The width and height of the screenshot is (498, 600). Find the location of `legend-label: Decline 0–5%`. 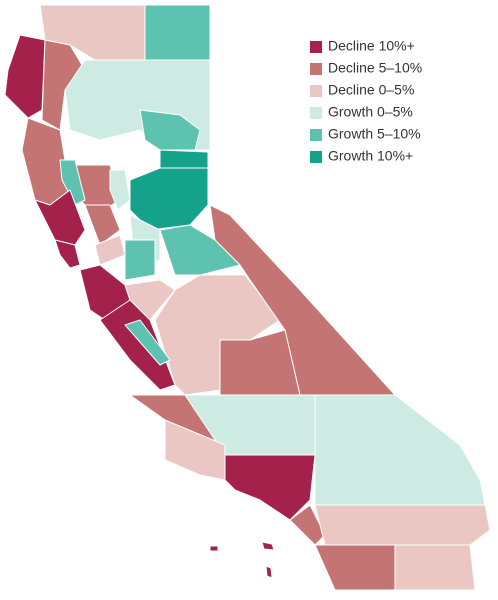

legend-label: Decline 0–5% is located at coordinates (371, 90).